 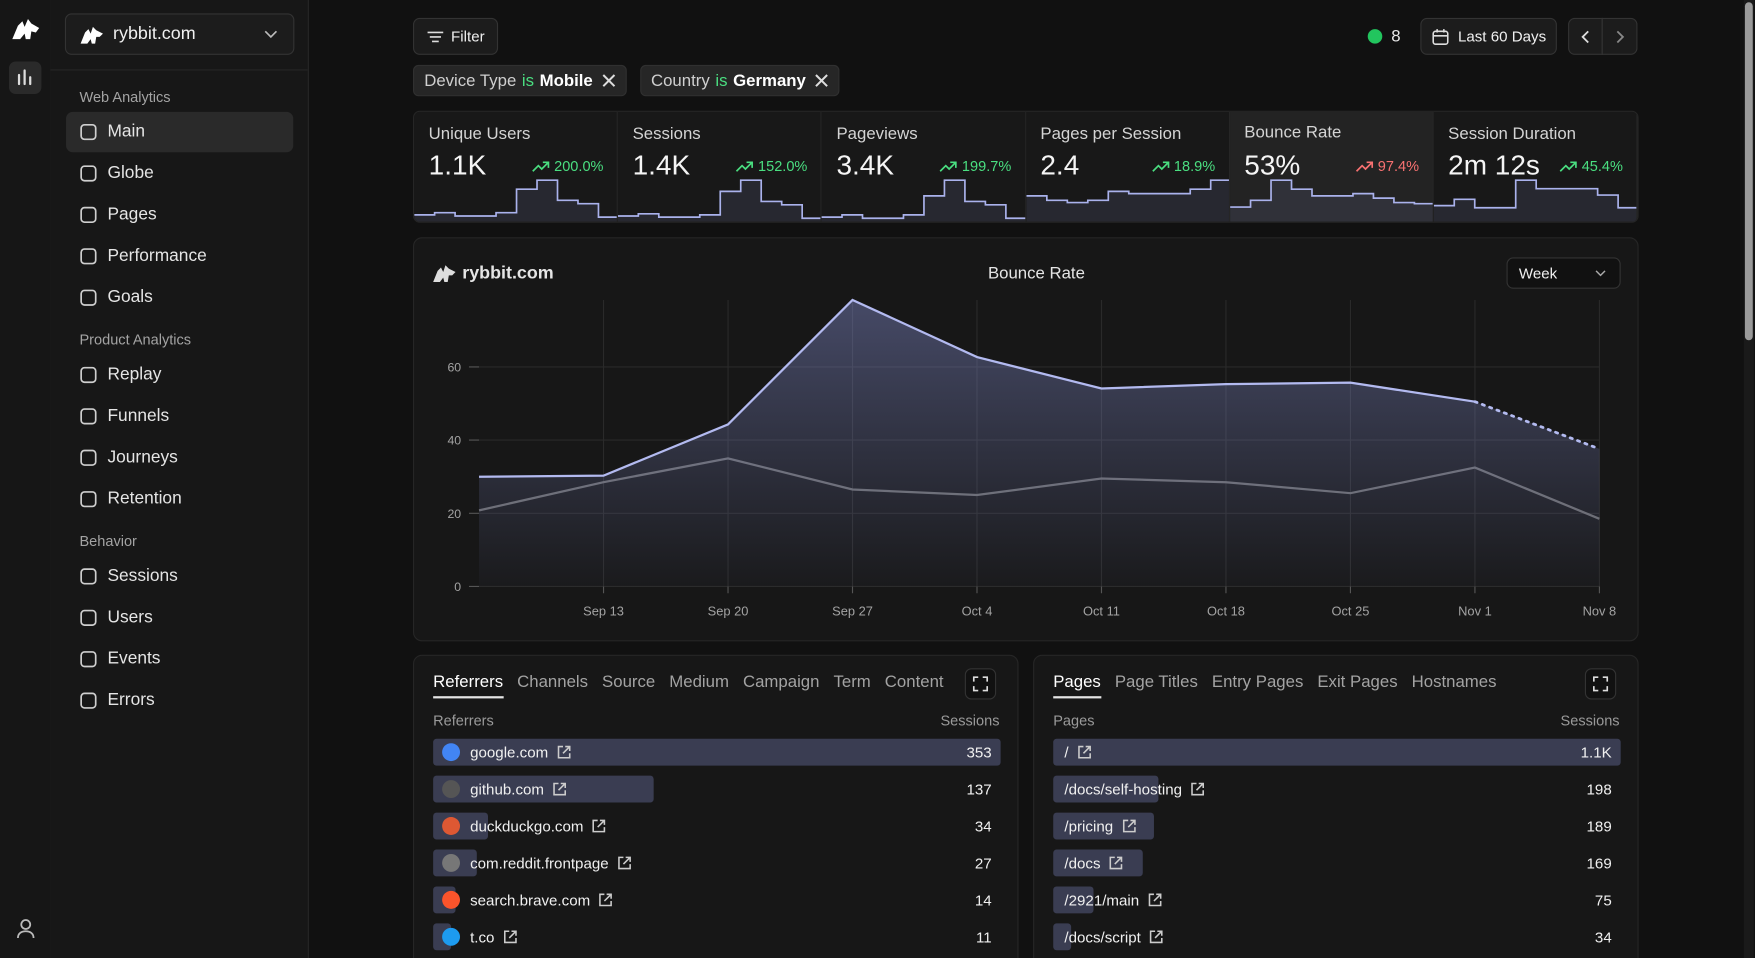 What do you see at coordinates (699, 682) in the screenshot?
I see `tab: Medium` at bounding box center [699, 682].